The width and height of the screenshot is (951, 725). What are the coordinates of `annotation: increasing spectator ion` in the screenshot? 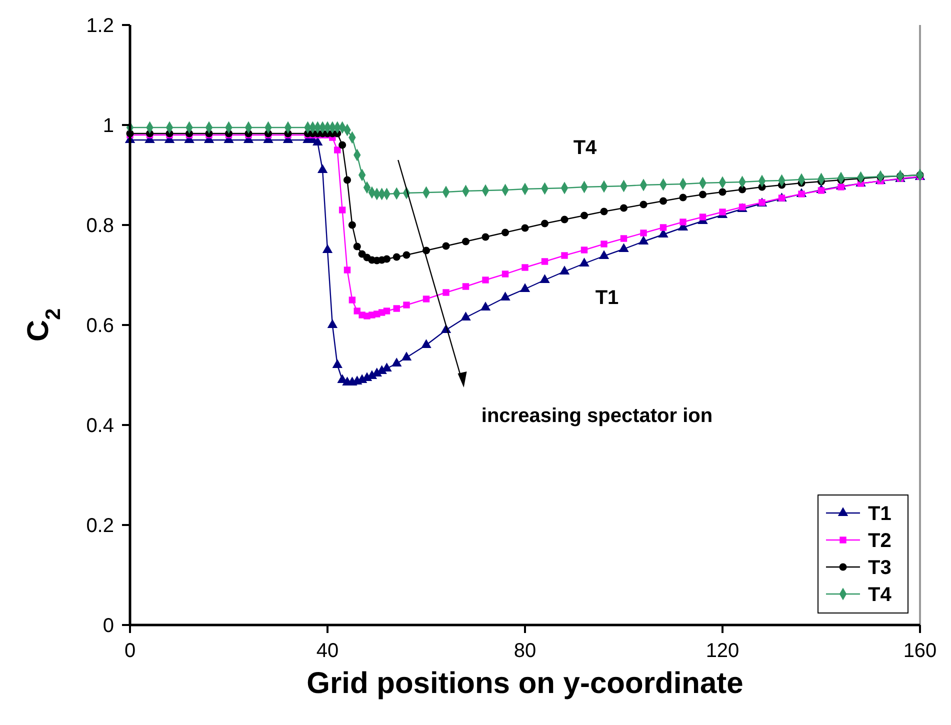 It's located at (597, 416).